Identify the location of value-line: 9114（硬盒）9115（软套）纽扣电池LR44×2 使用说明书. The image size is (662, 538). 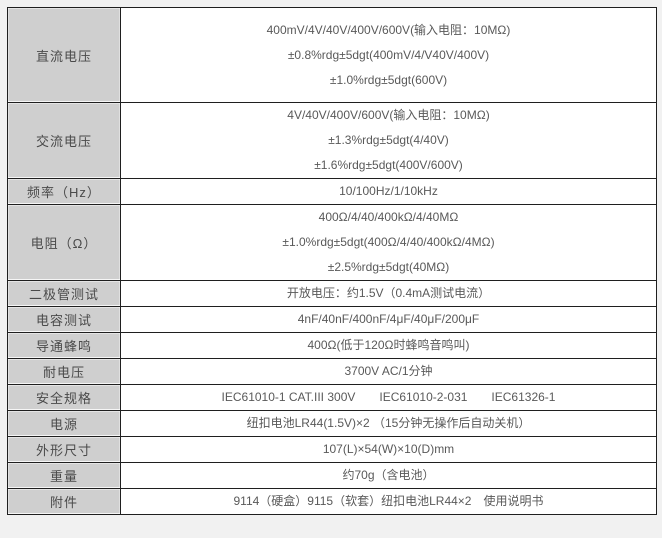
(388, 501).